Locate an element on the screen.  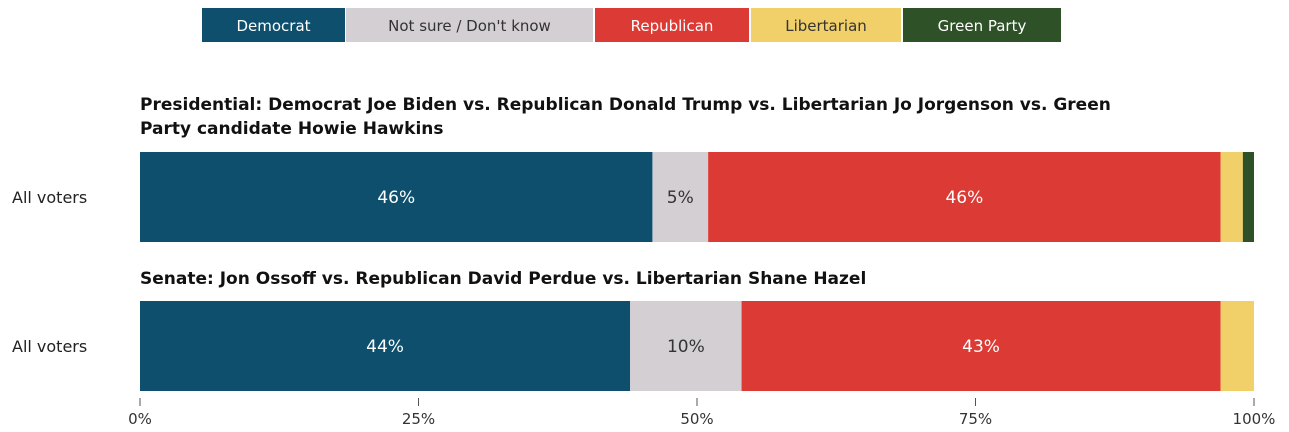
legend-label-not-sure-don-t-know: Not sure / Don't know is located at coordinates (469, 26).